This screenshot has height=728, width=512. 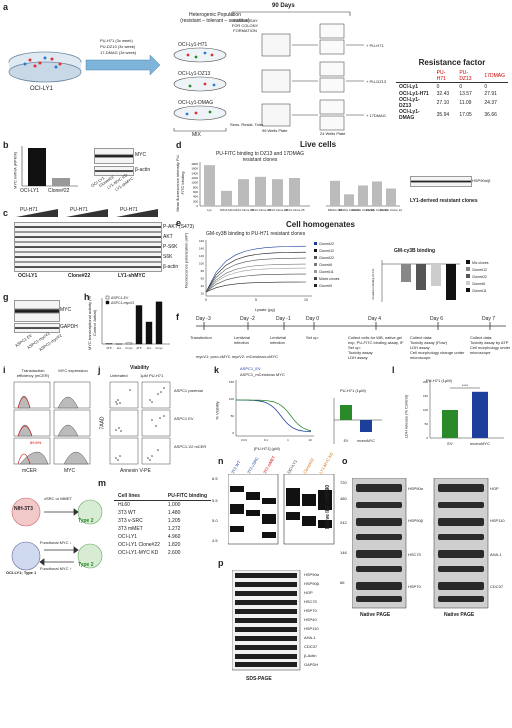 I want to click on n-tick-1: 6.5, so click(x=215, y=478).